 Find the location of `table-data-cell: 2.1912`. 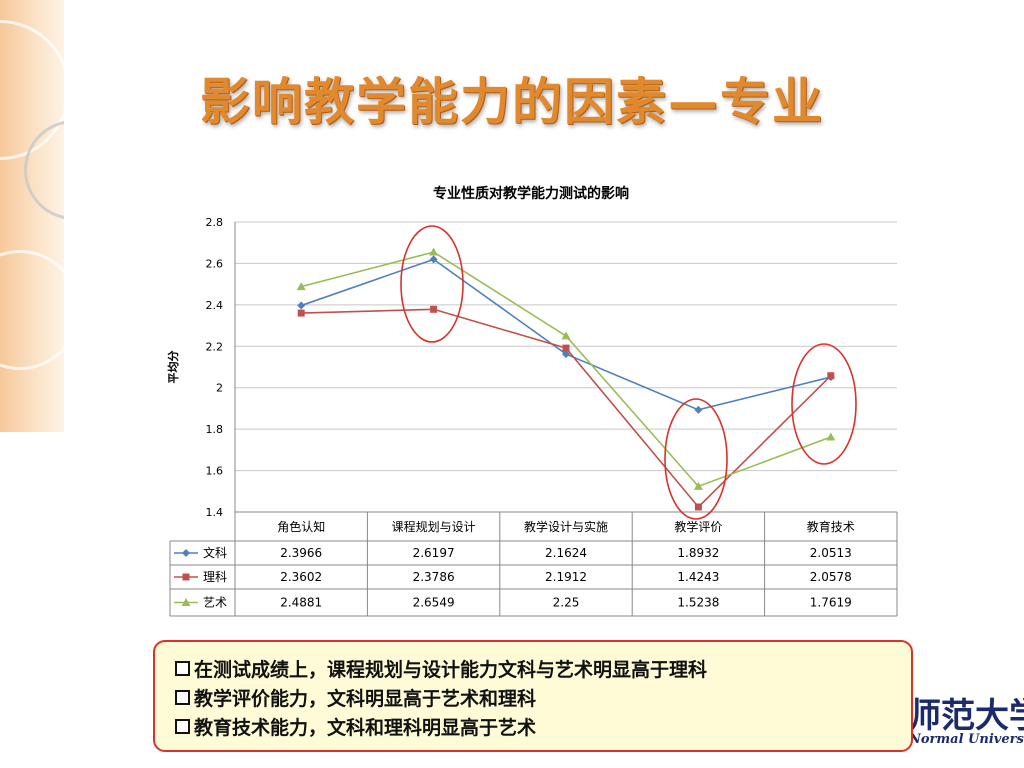

table-data-cell: 2.1912 is located at coordinates (566, 577).